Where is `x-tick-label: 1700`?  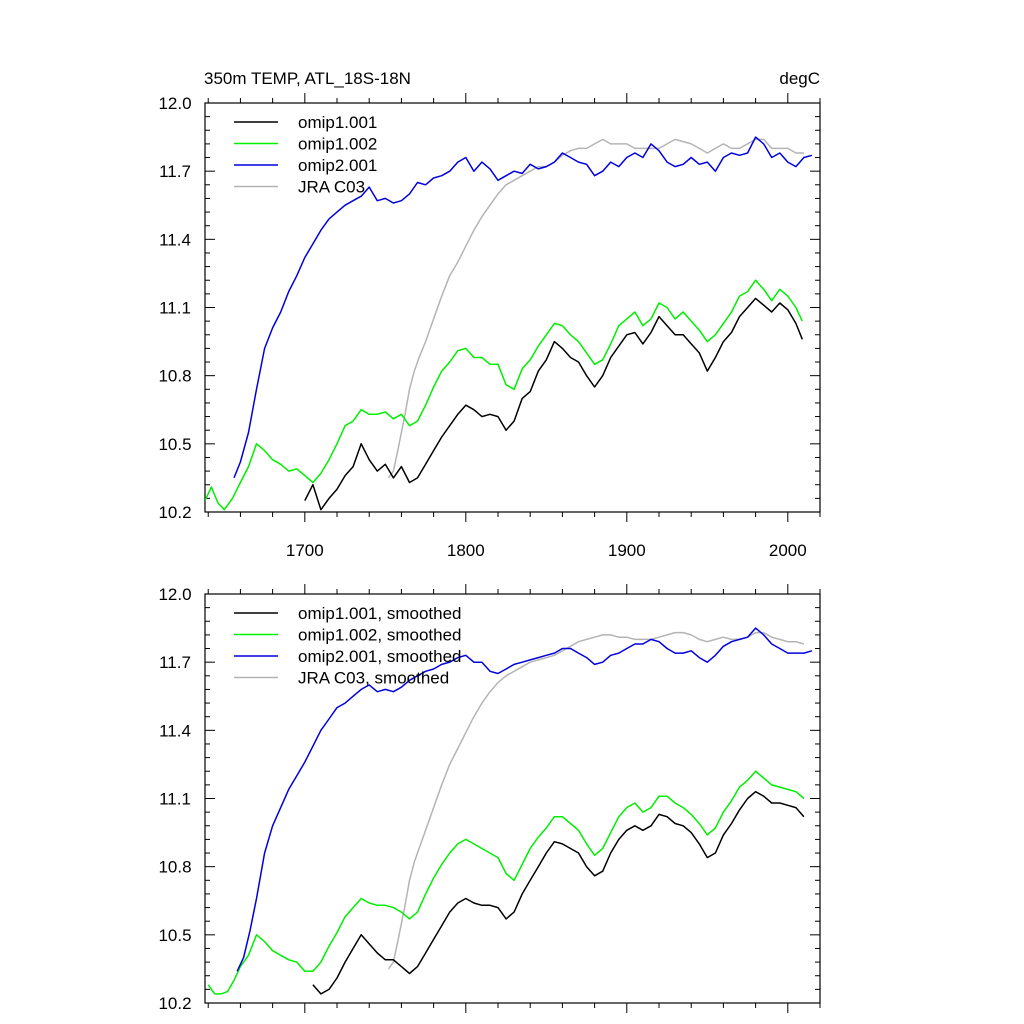 x-tick-label: 1700 is located at coordinates (305, 550).